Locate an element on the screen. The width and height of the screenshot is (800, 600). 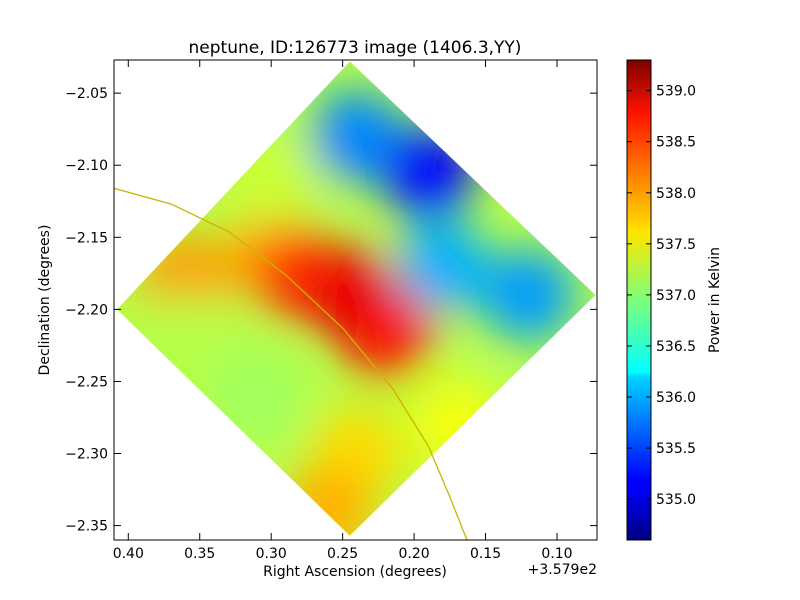
chart-title: neptune, ID:126773 image (1406.3,YY) is located at coordinates (355, 48).